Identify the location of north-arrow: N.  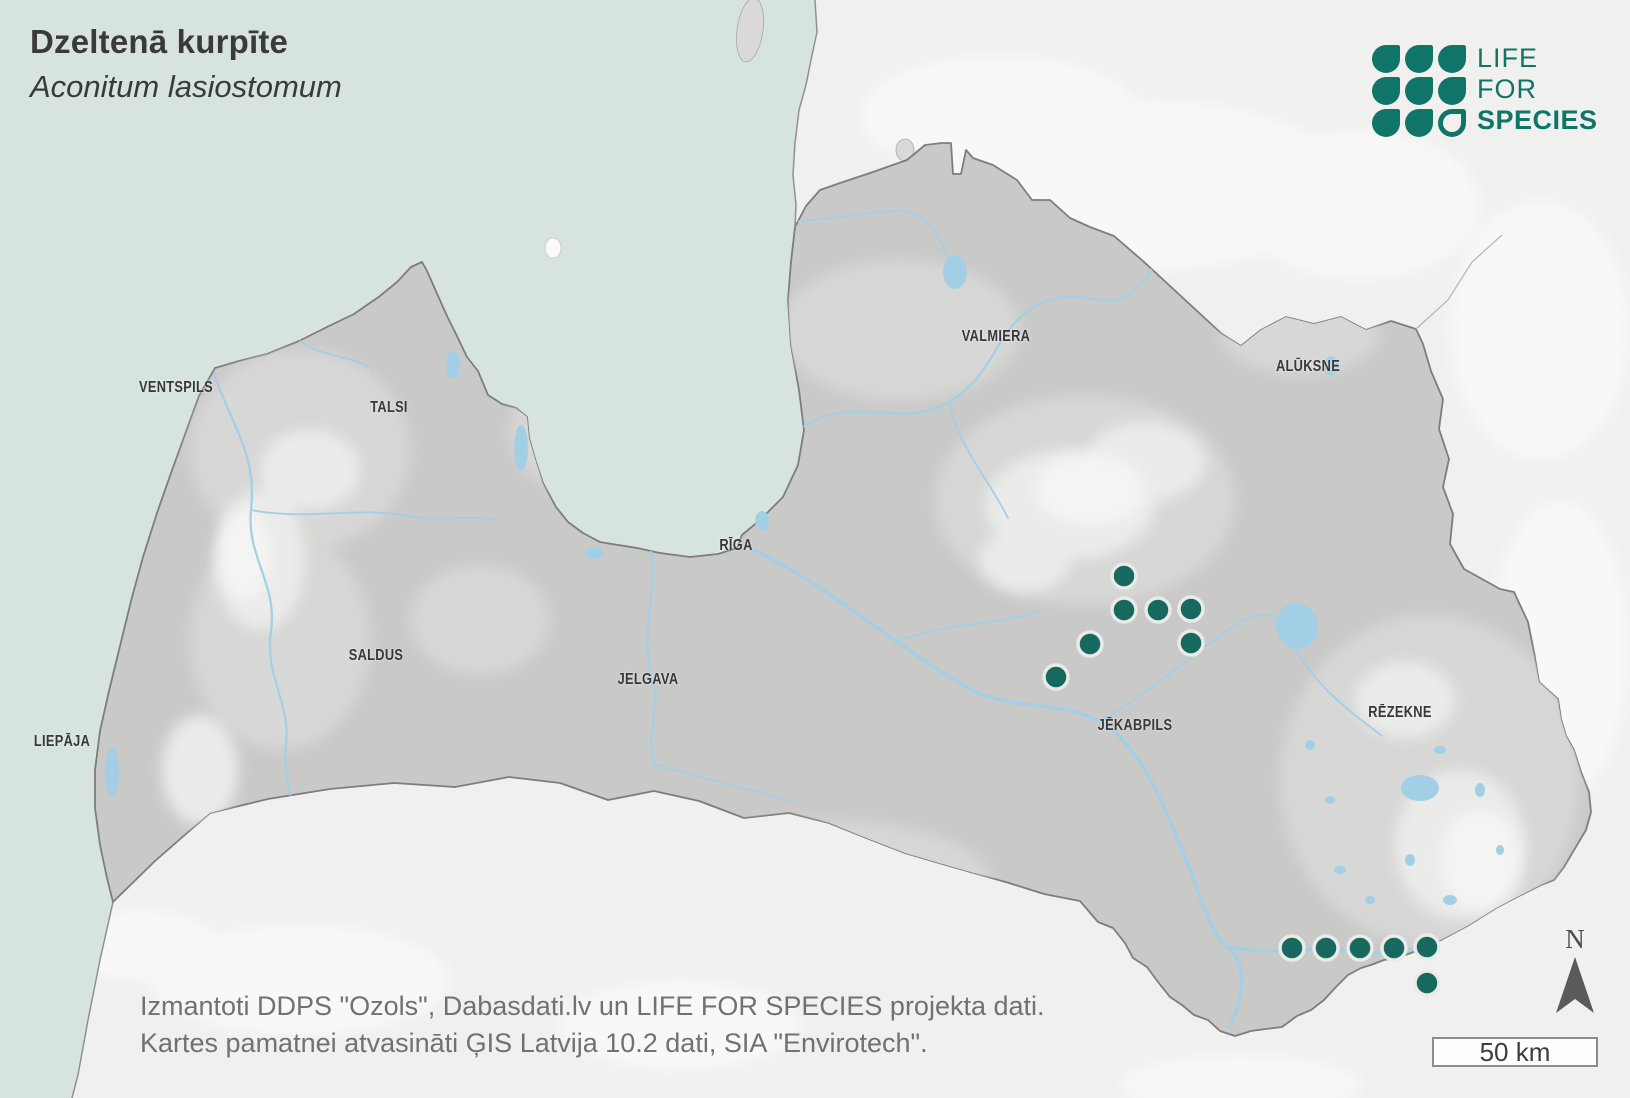
(1575, 971).